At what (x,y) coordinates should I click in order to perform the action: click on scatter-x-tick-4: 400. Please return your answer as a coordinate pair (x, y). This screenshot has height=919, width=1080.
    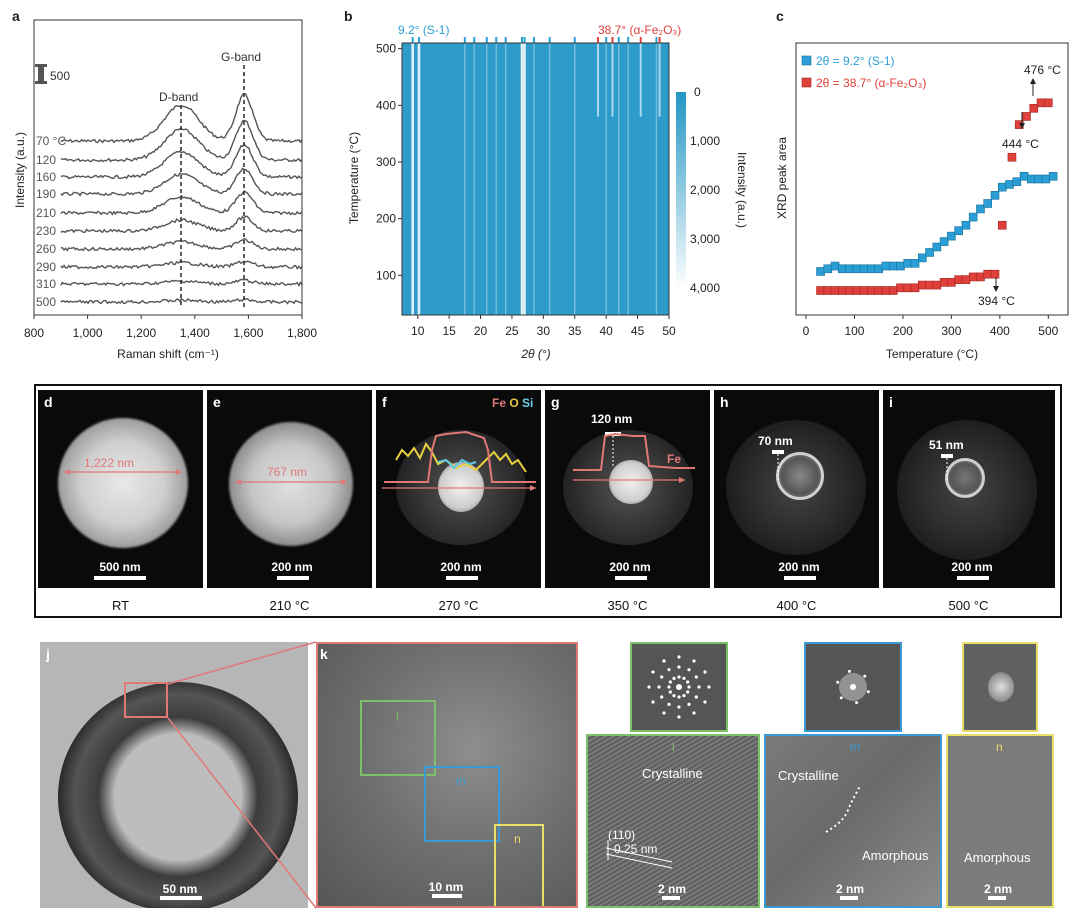
    Looking at the image, I should click on (1000, 331).